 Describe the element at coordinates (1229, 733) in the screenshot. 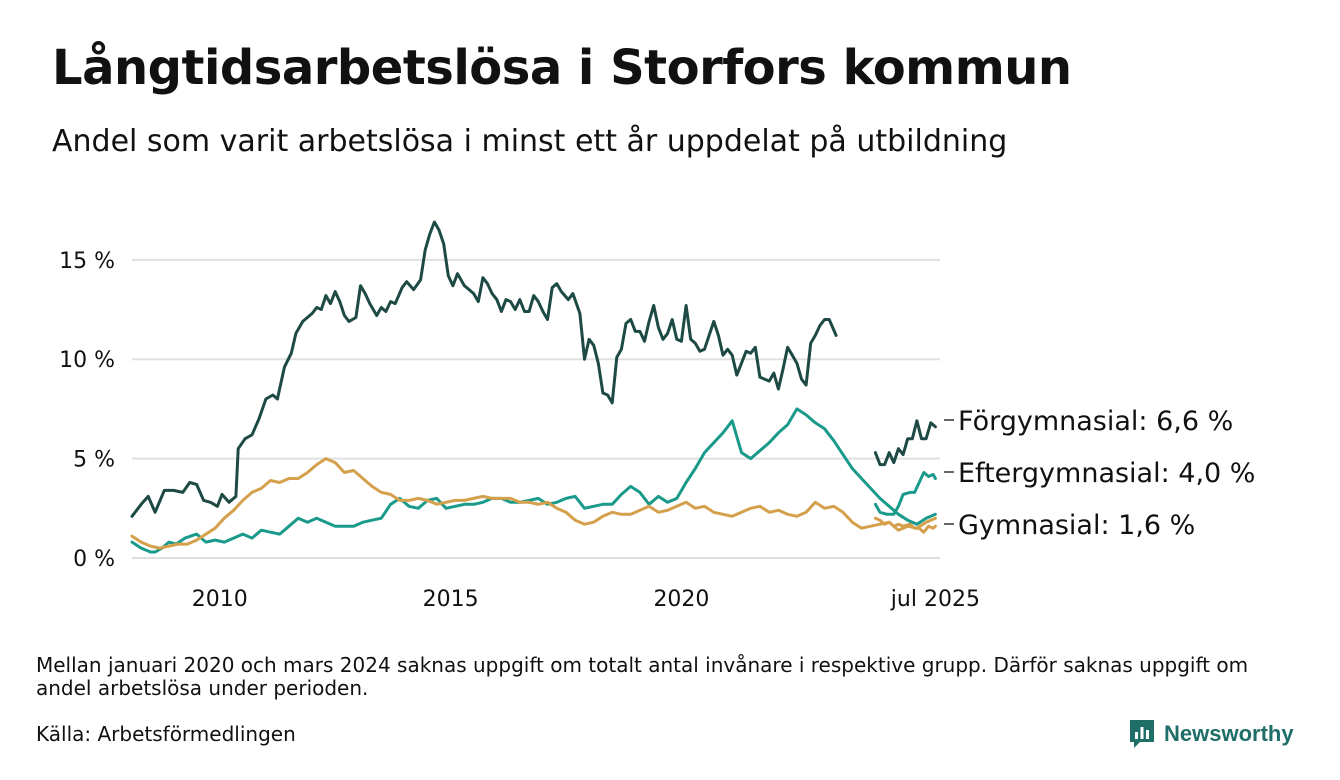

I see `logo-text: Newsworthy` at that location.